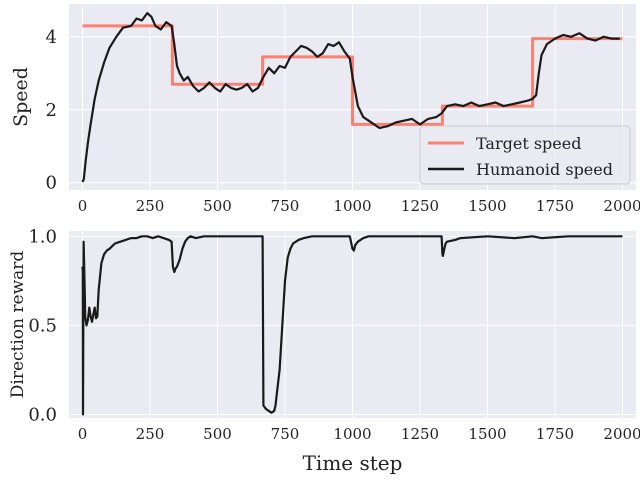 This screenshot has height=480, width=640. Describe the element at coordinates (51, 110) in the screenshot. I see `y-tick-label: 2` at that location.